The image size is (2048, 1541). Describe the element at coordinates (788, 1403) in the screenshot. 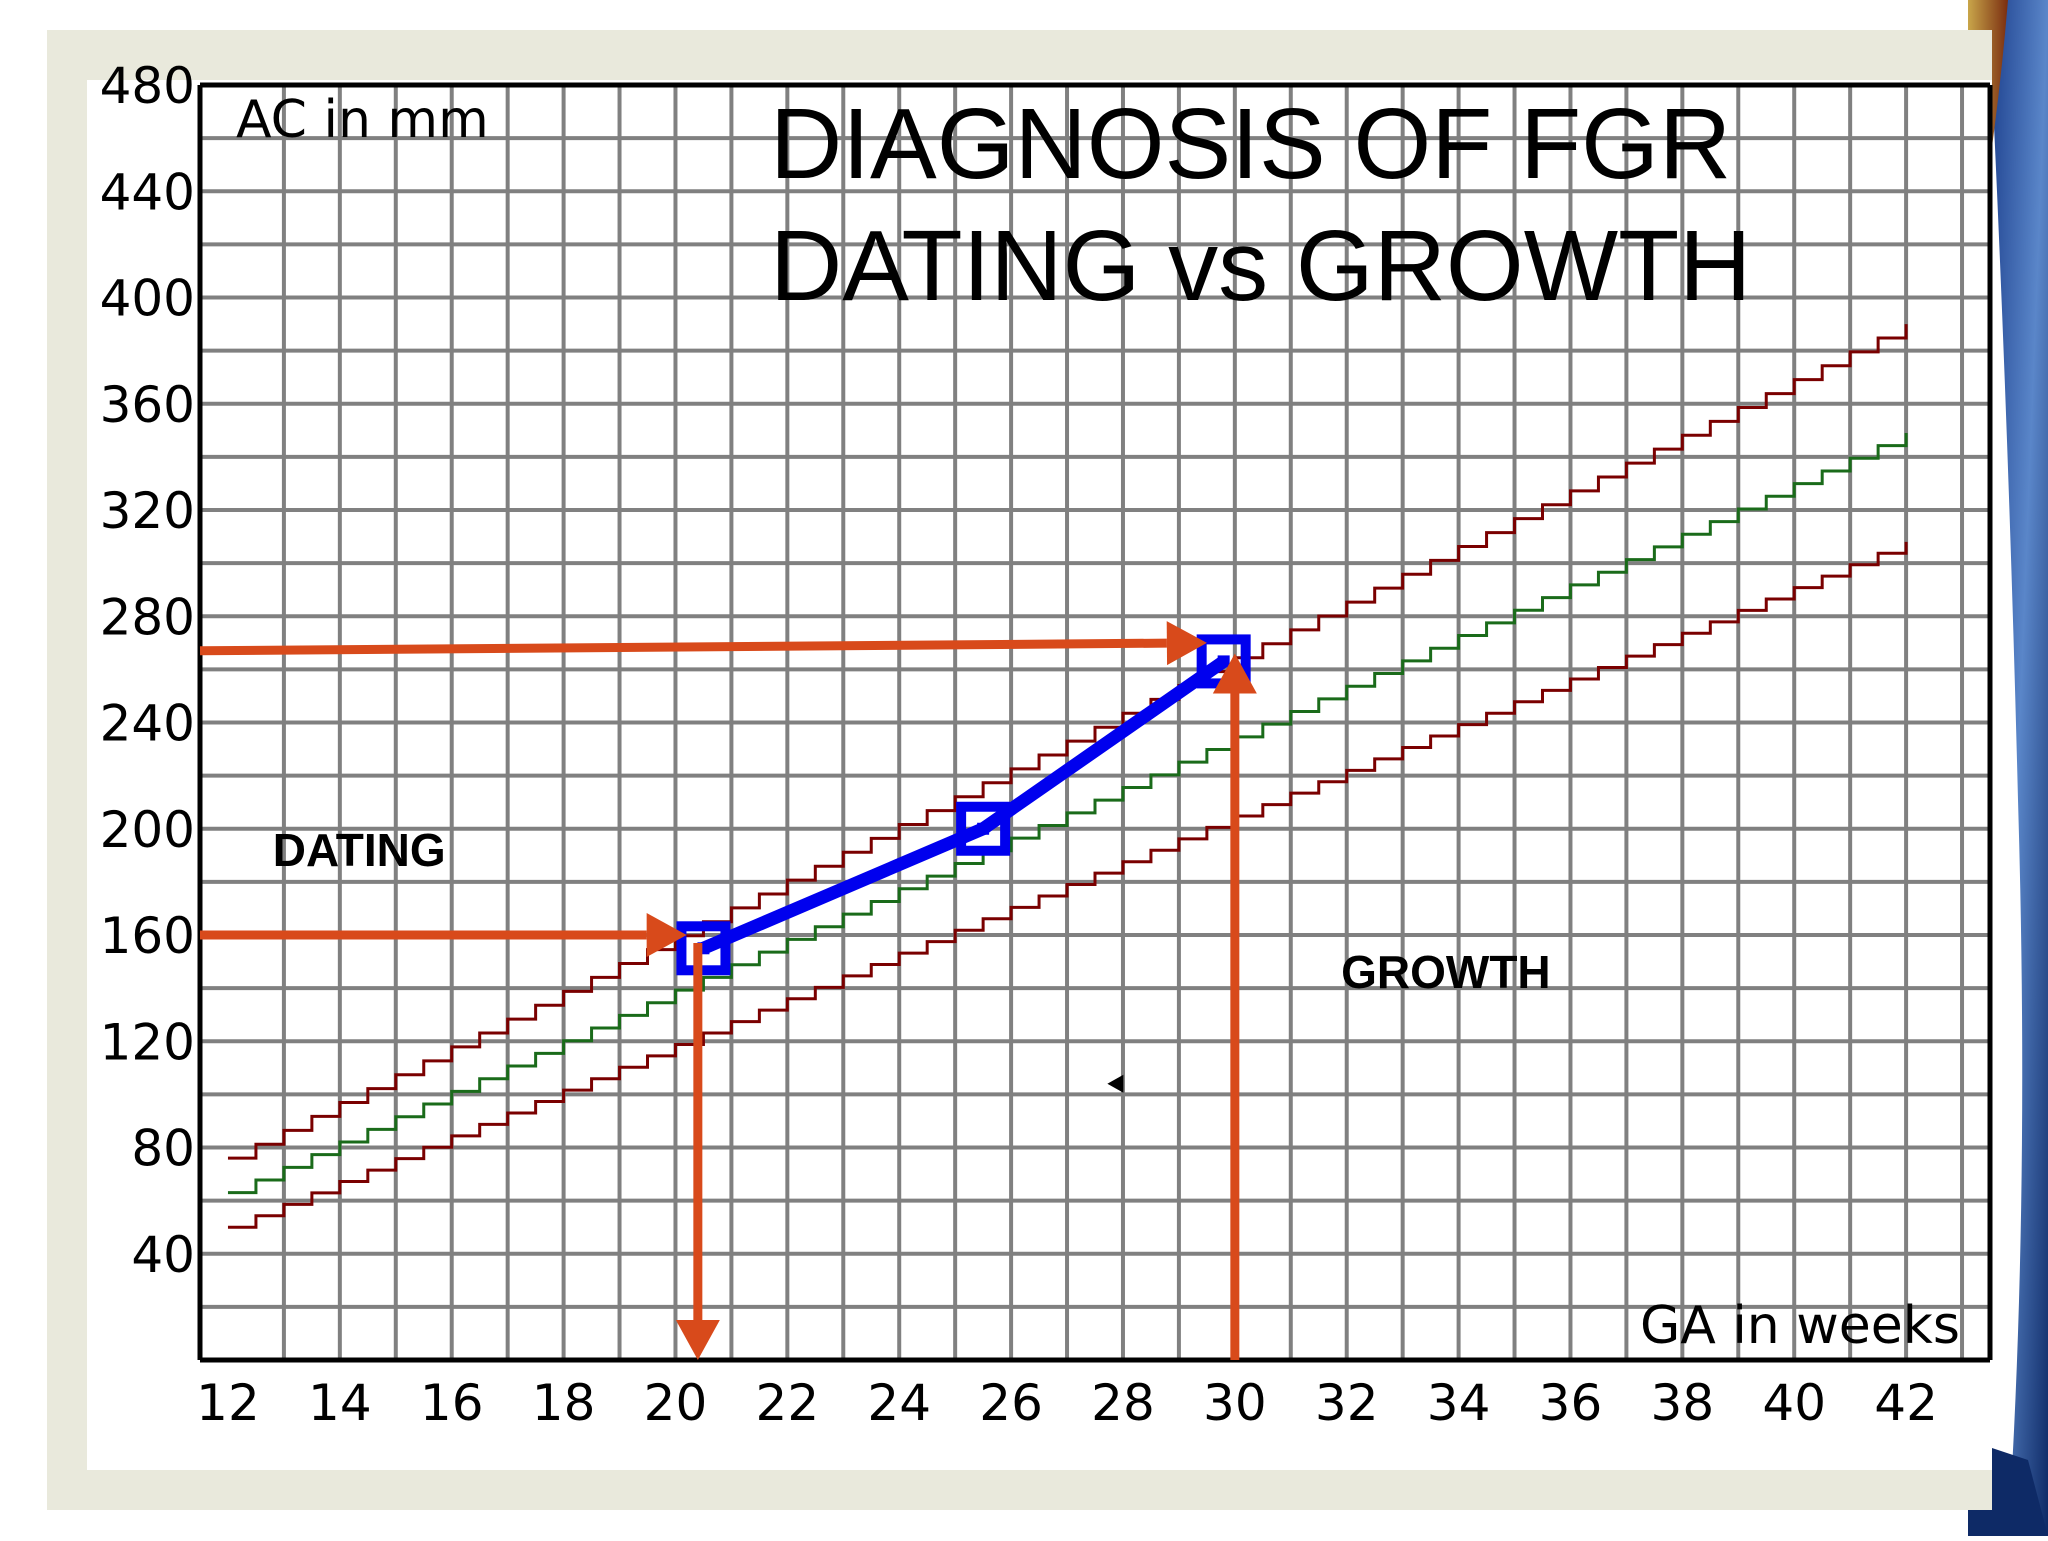

I see `x-tick-label: 22` at that location.